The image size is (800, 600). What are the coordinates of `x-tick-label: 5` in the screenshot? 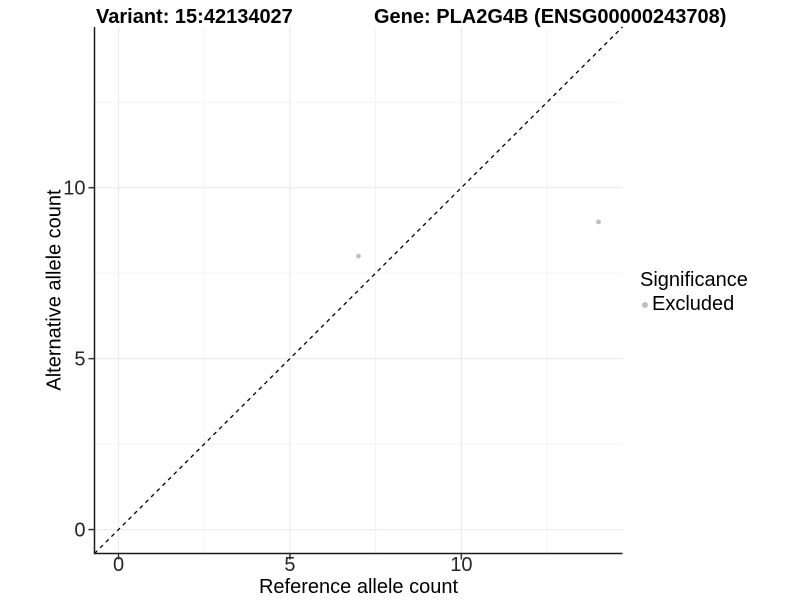 It's located at (289, 565).